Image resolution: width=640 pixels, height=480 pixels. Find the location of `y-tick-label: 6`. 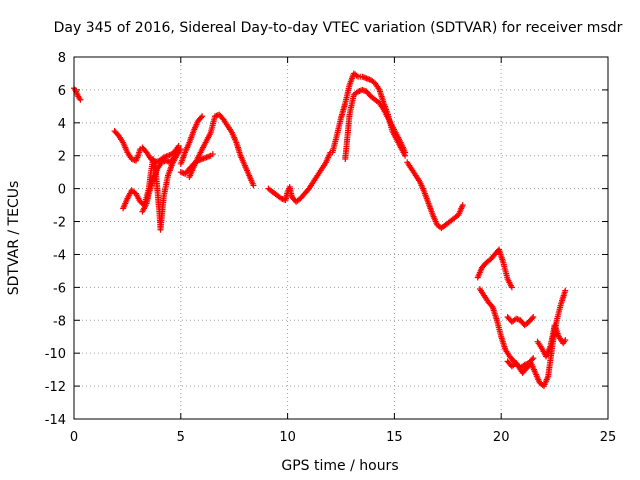

y-tick-label: 6 is located at coordinates (62, 91).